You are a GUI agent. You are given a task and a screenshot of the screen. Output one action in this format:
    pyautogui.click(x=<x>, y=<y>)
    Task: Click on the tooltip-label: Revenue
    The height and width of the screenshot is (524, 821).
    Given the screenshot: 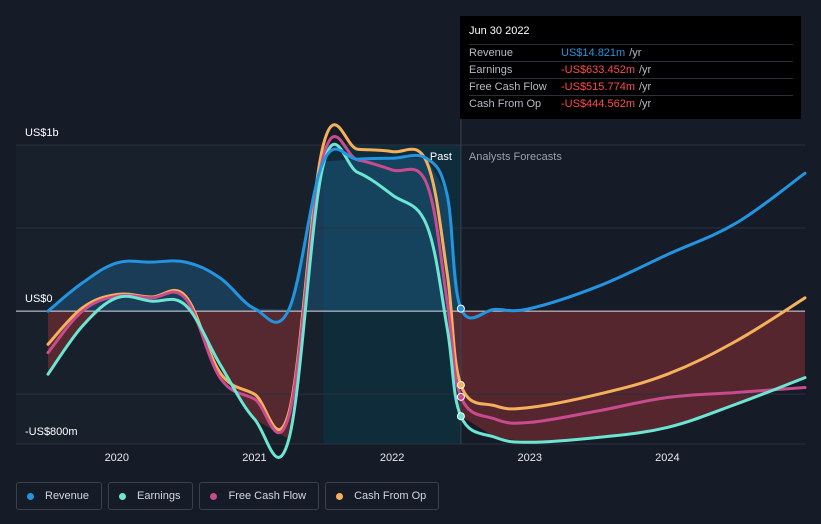 What is the action you would take?
    pyautogui.click(x=491, y=53)
    